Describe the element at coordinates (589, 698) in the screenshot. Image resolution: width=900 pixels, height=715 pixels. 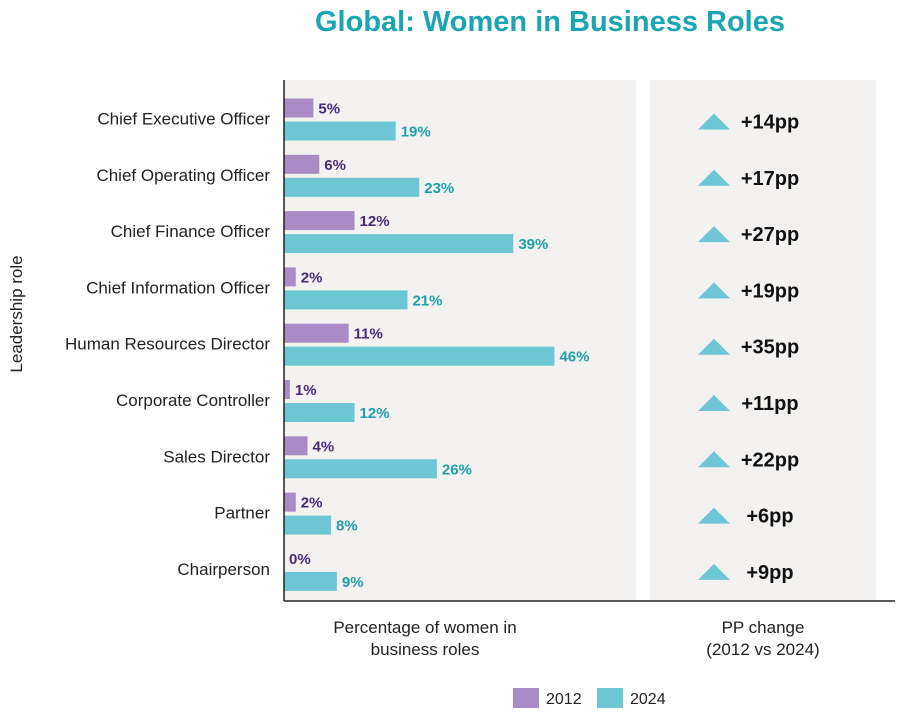
I see `legend: 2012 2024` at that location.